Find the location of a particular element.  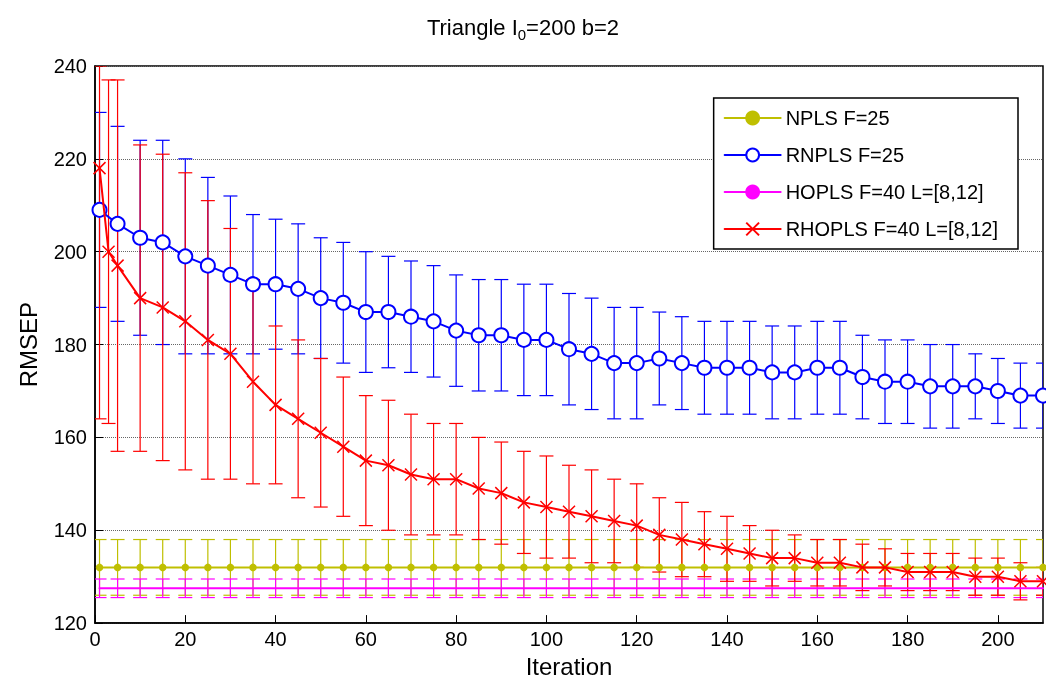

y-tick-label: 200 is located at coordinates (70, 251).